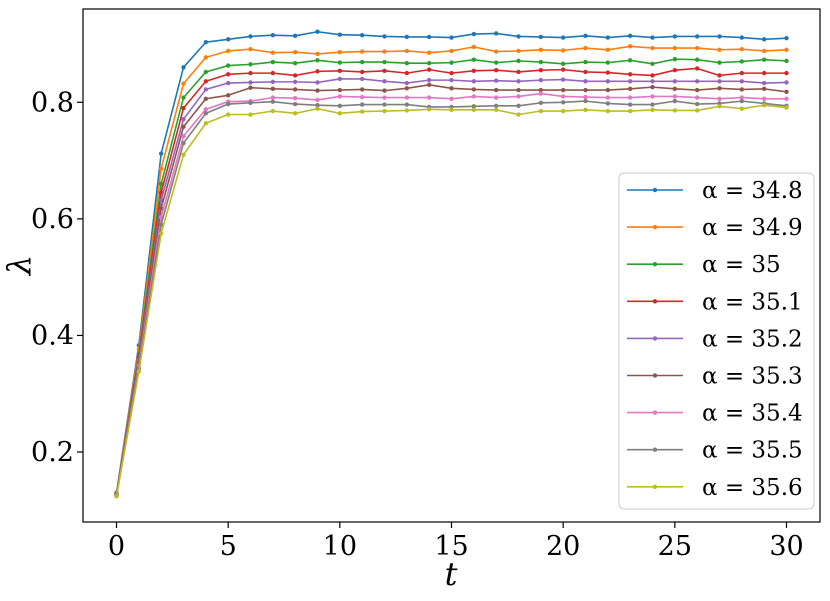 The width and height of the screenshot is (830, 601). Describe the element at coordinates (786, 546) in the screenshot. I see `x-tick-label: 30` at that location.